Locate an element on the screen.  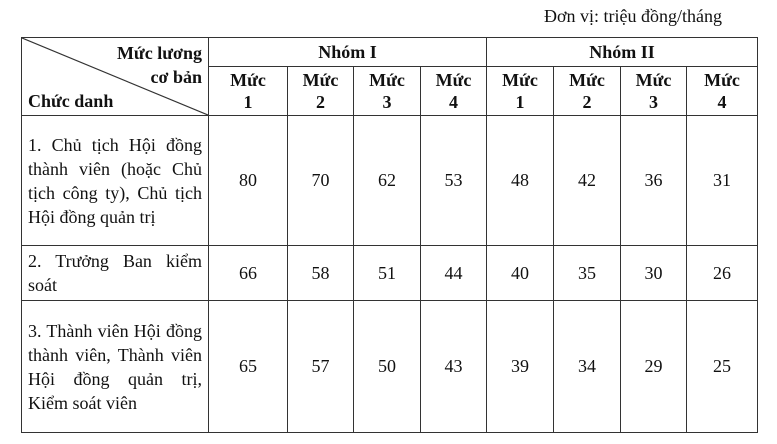
corner-label-position: Chức danh is located at coordinates (71, 101).